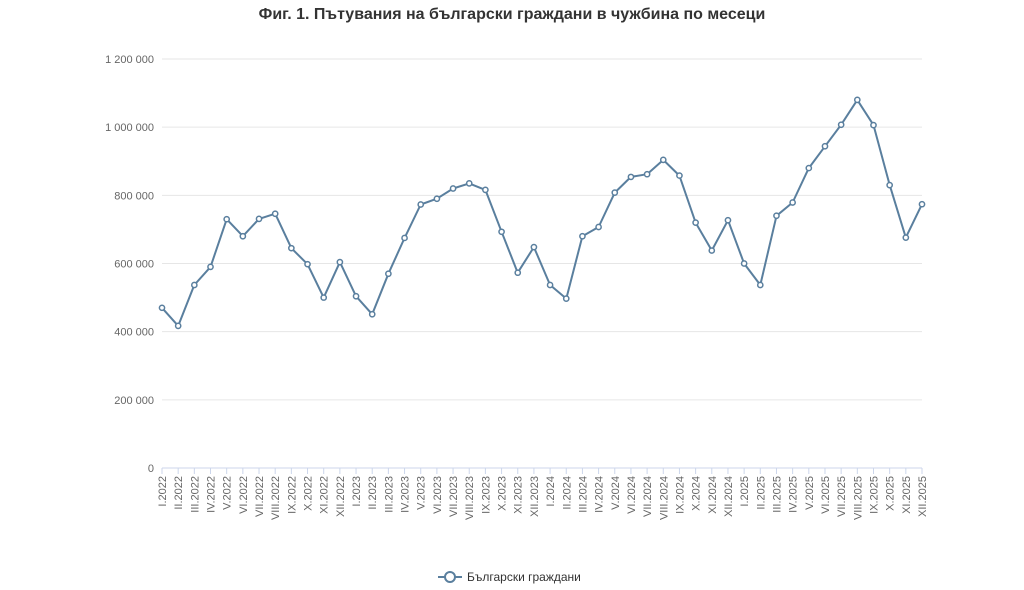 This screenshot has height=590, width=1024. I want to click on x-tick-label: V.2022, so click(228, 493).